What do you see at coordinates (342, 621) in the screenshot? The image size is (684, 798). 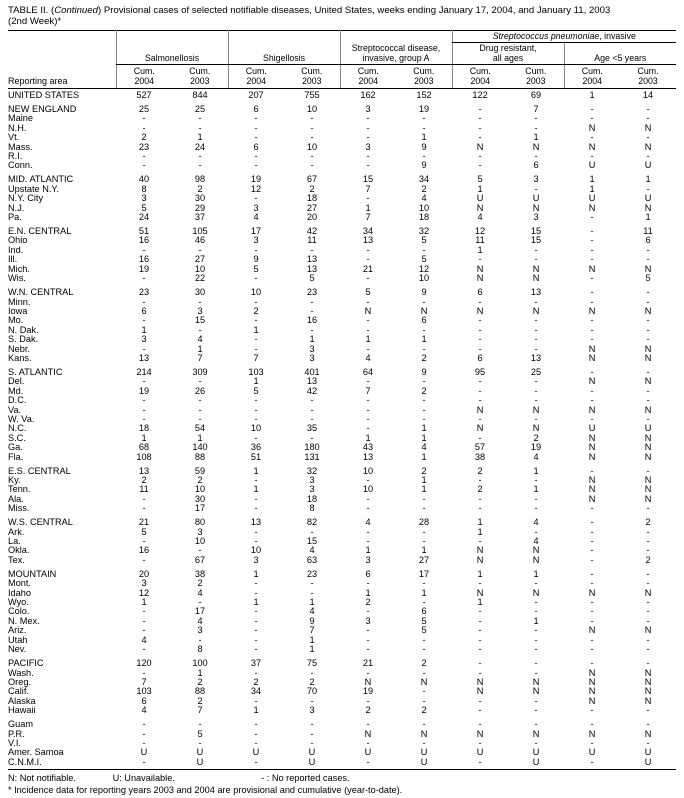 I see `table-row: N. Mex. - 4 - 9 3 5 - 1 - -` at bounding box center [342, 621].